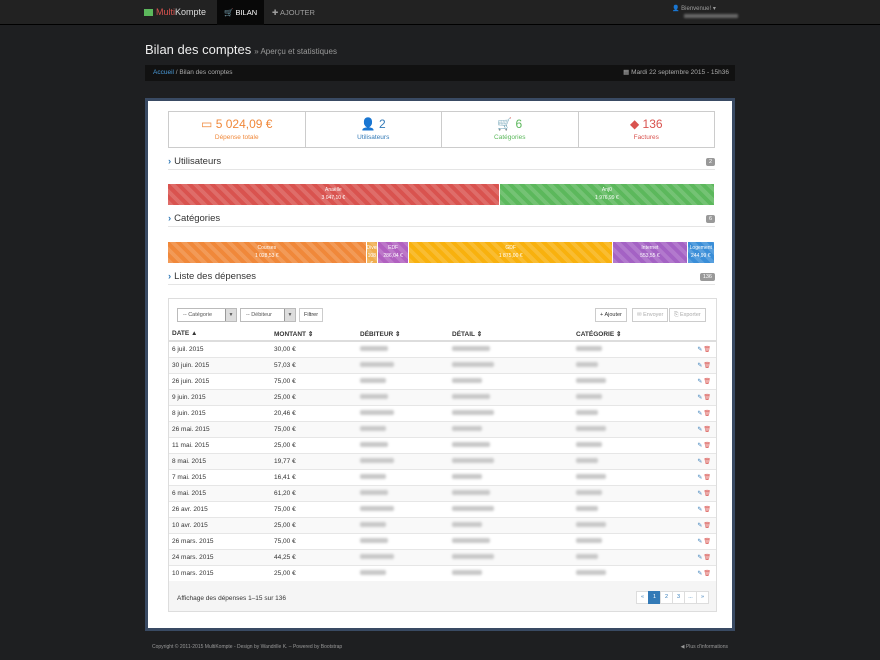  Describe the element at coordinates (403, 334) in the screenshot. I see `header-debtor: DÉBITEUR ⇕` at that location.